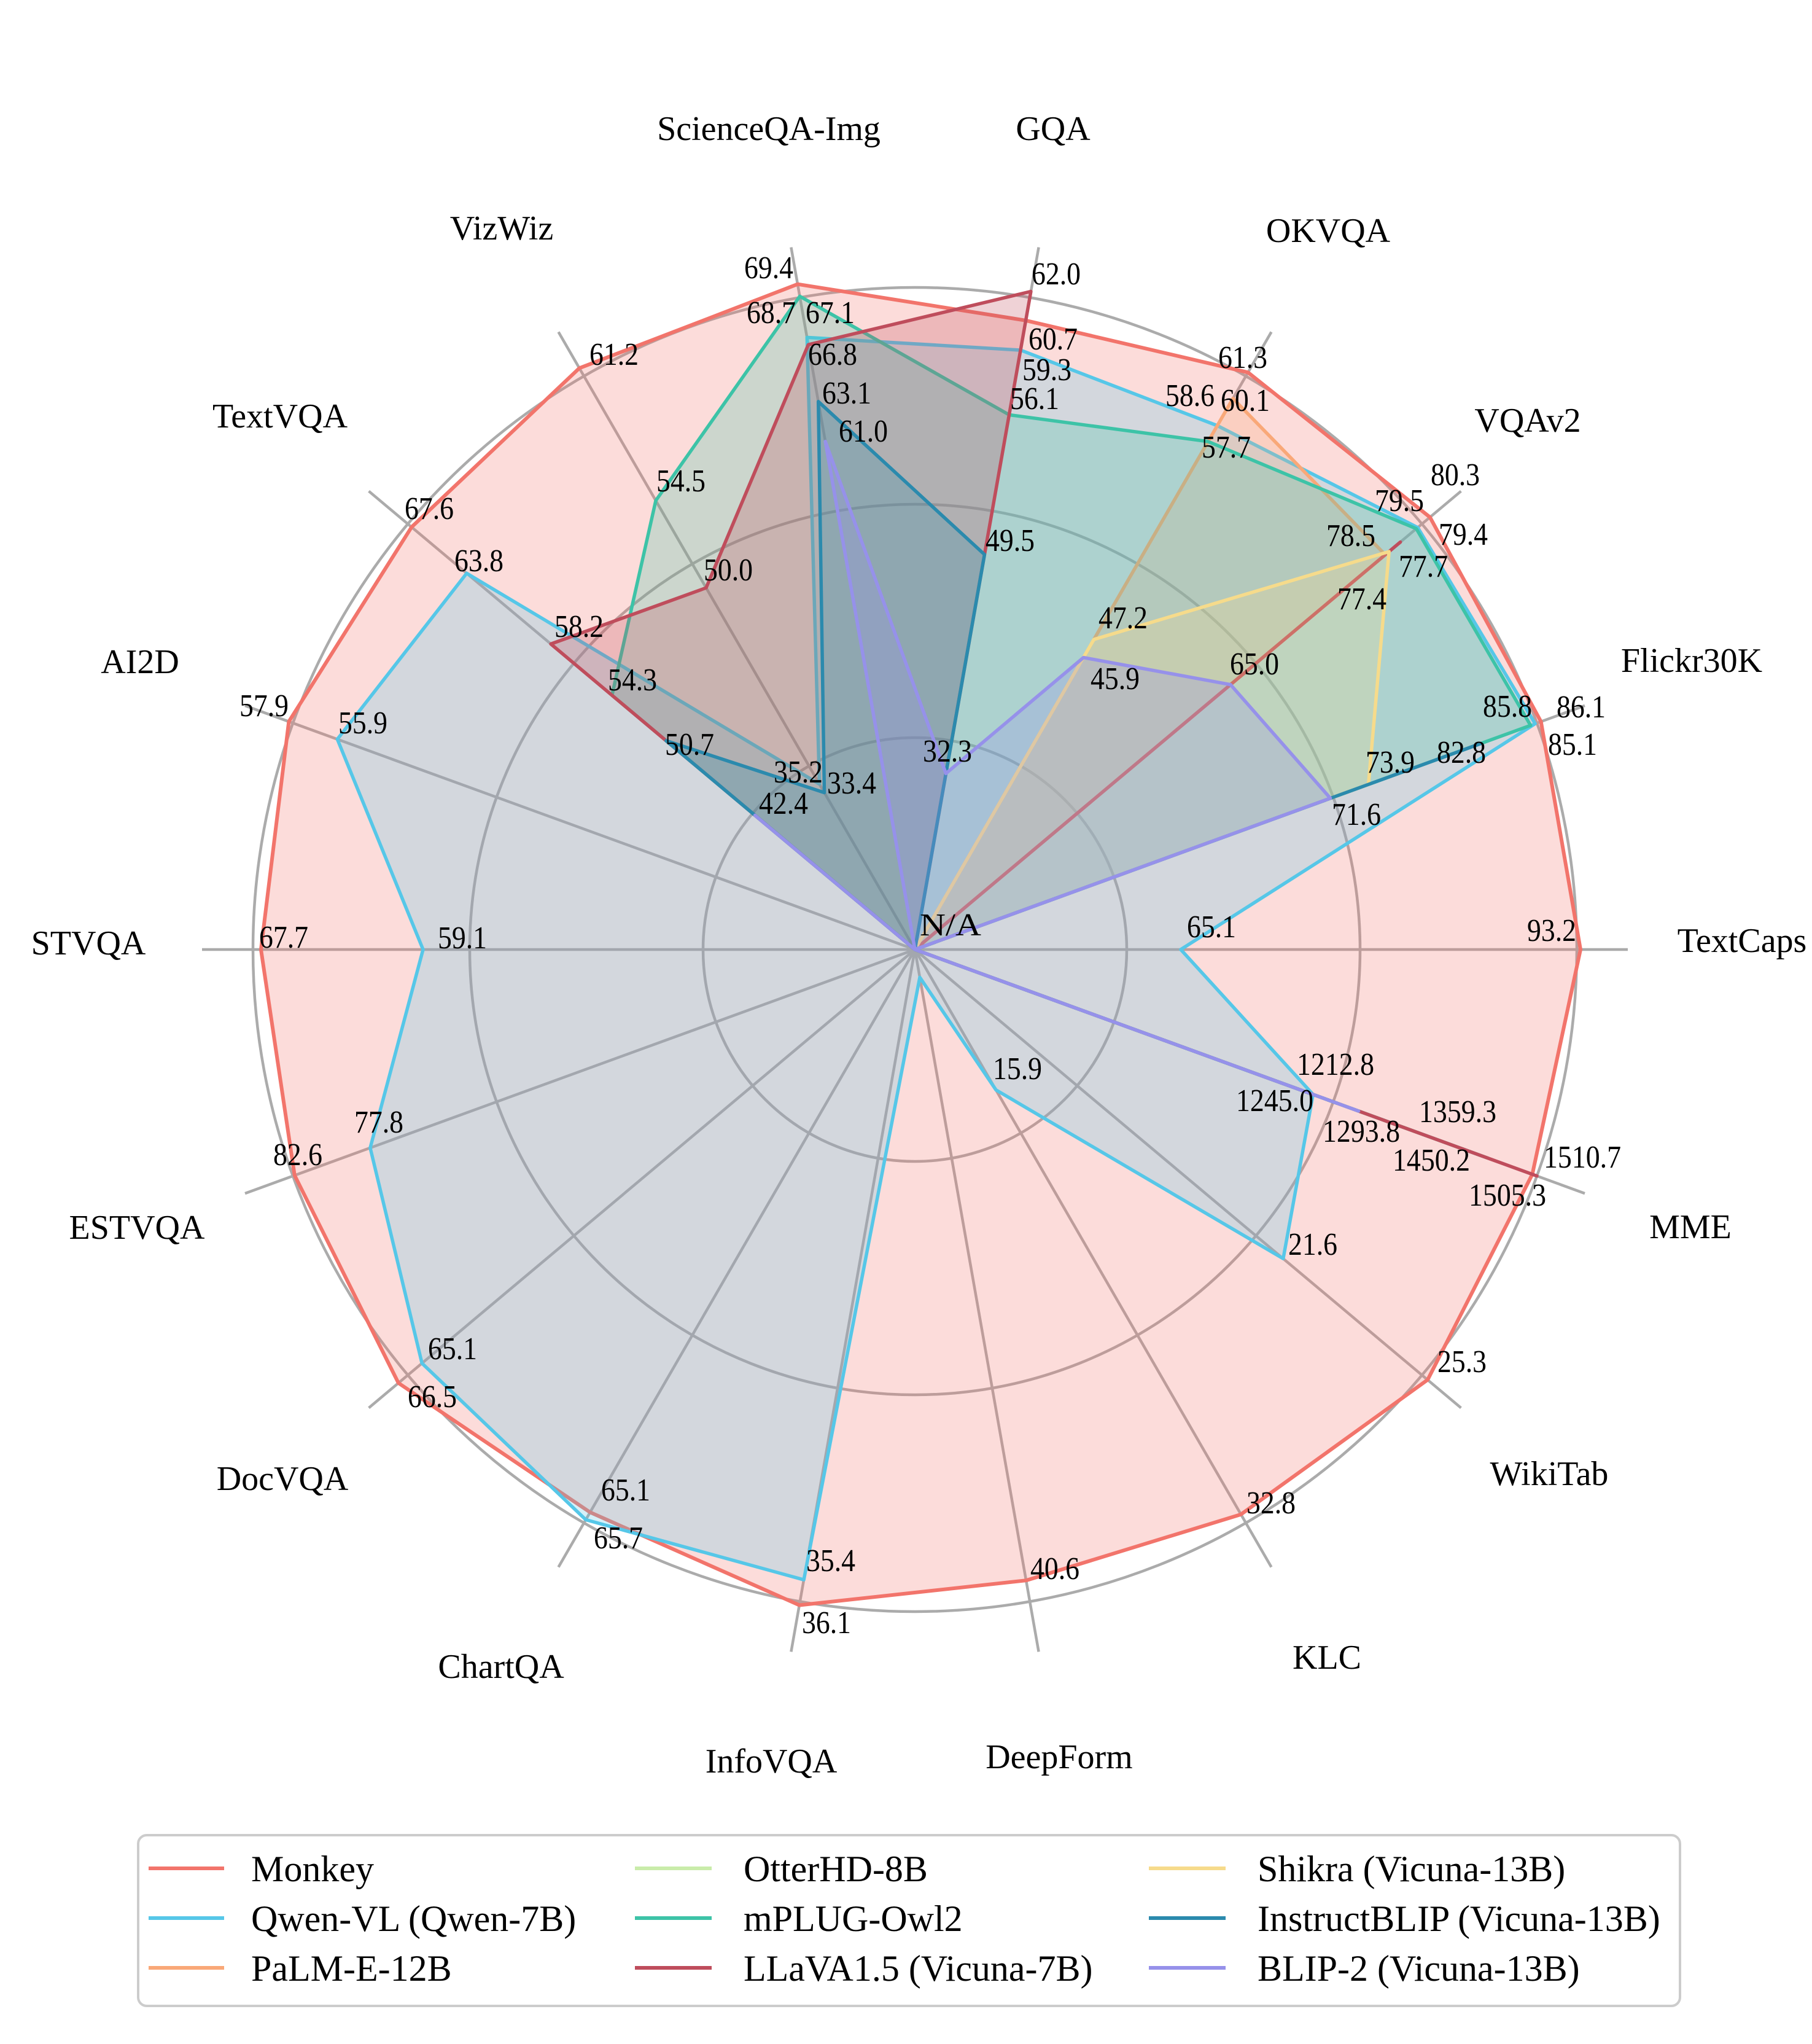  What do you see at coordinates (379, 1122) in the screenshot?
I see `svg-text: 77.8` at bounding box center [379, 1122].